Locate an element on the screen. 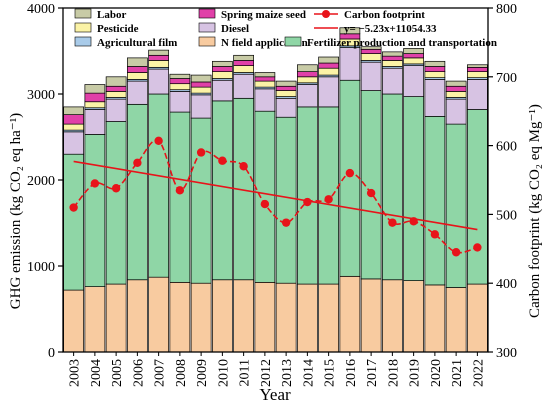 Image resolution: width=550 pixels, height=405 pixels. y-tick-label-right: 600 is located at coordinates (506, 147).